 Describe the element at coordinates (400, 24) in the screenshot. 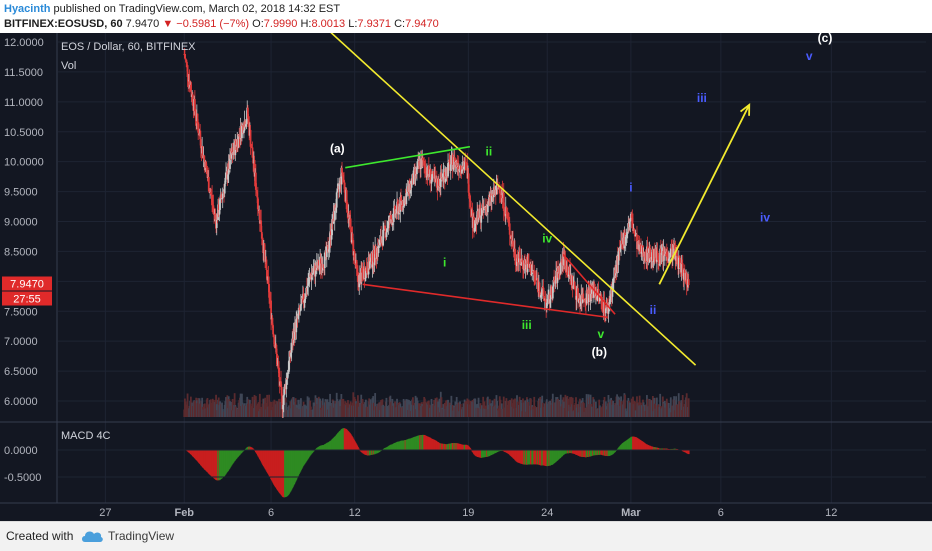

I see `close-label: C:` at that location.